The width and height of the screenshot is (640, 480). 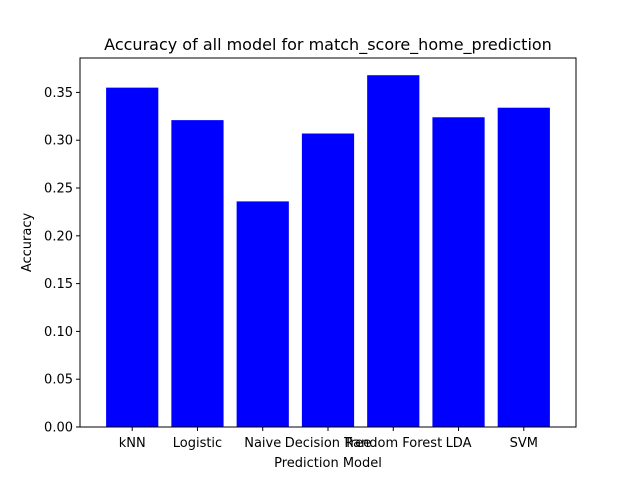 What do you see at coordinates (58, 141) in the screenshot?
I see `y-tick-label: 0.30` at bounding box center [58, 141].